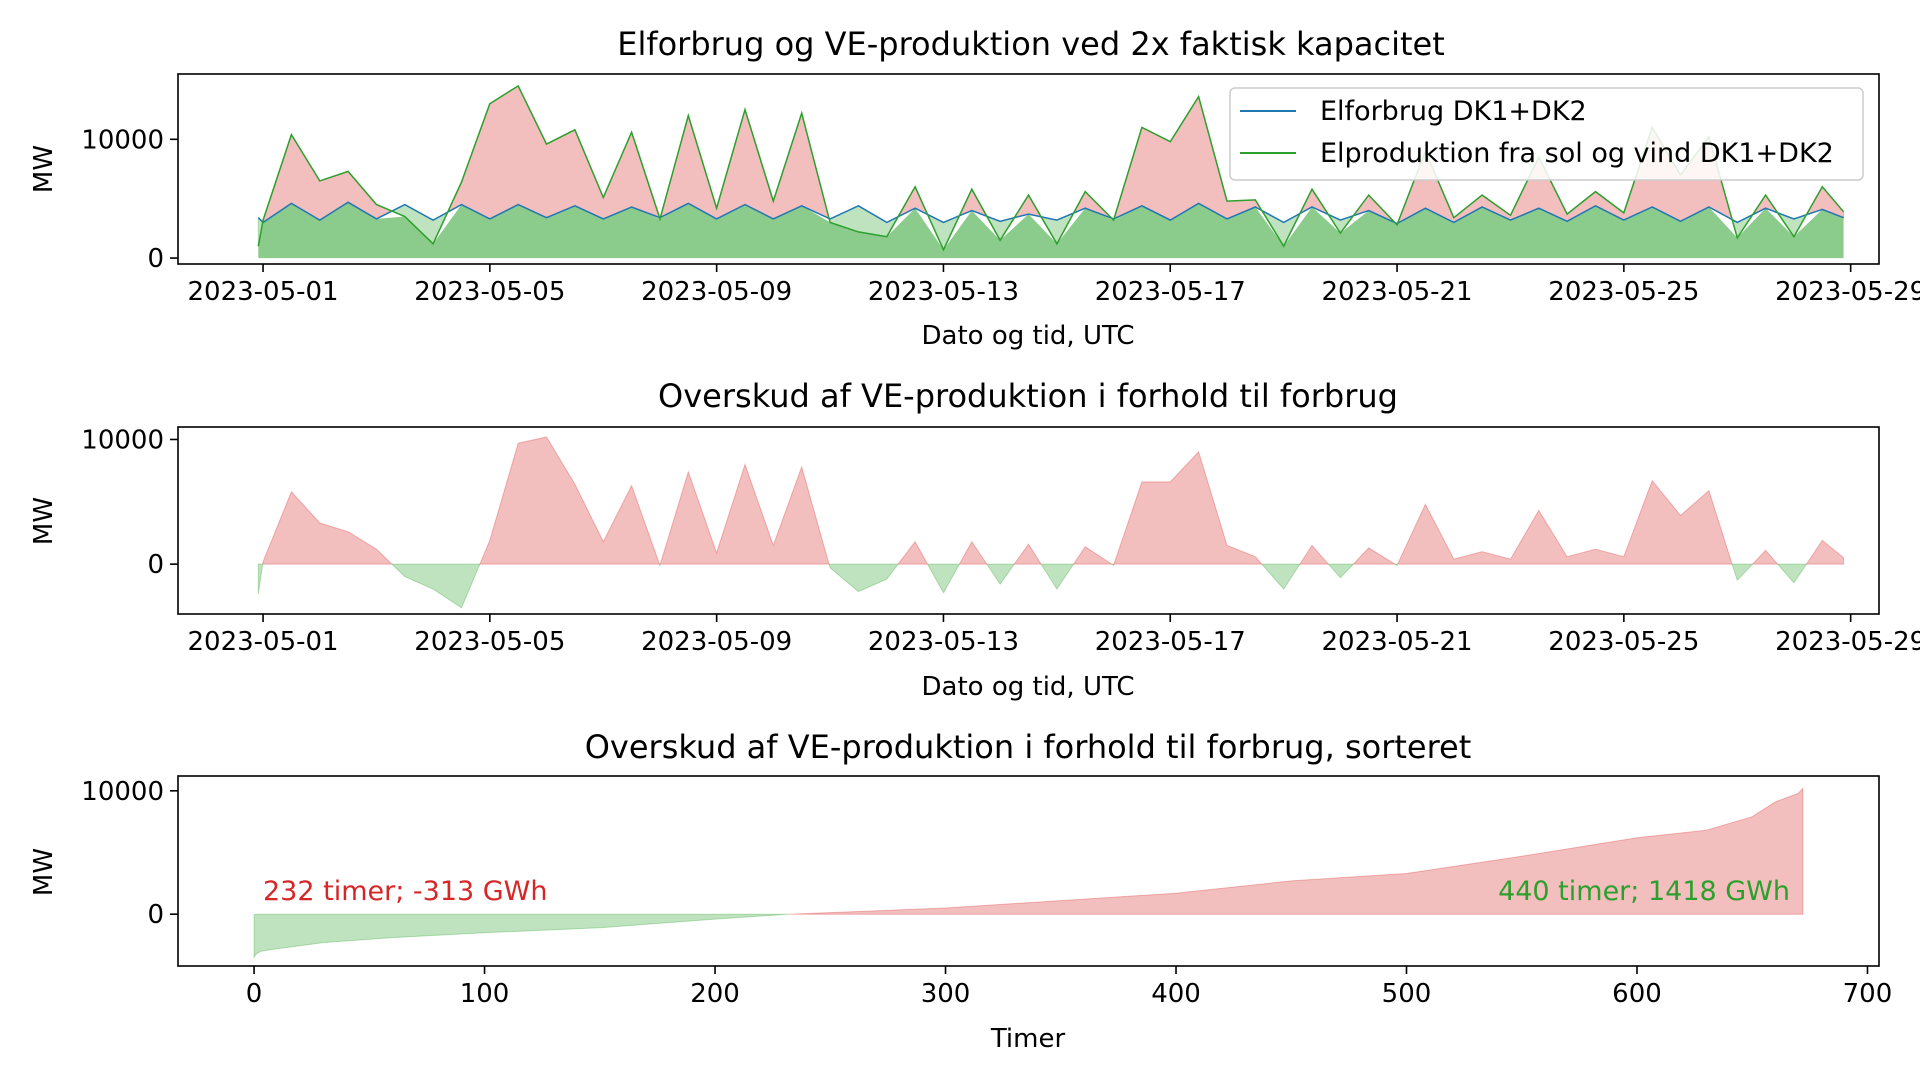 This screenshot has width=1920, height=1080. Describe the element at coordinates (521, 936) in the screenshot. I see `sorted-surplus-surplus-area` at that location.